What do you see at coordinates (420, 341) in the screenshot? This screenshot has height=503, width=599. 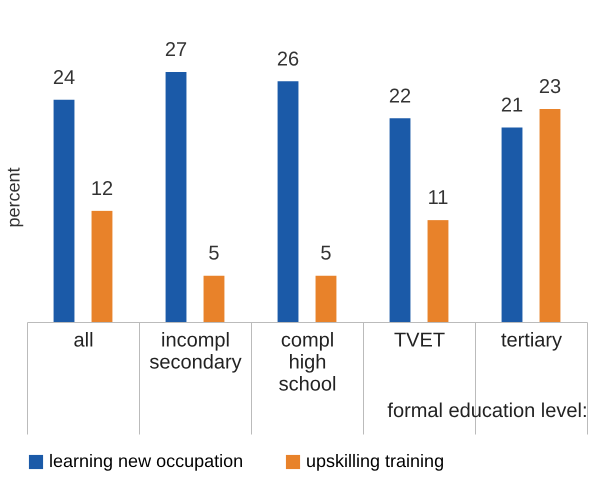 I see `x-tick-label: TVET` at bounding box center [420, 341].